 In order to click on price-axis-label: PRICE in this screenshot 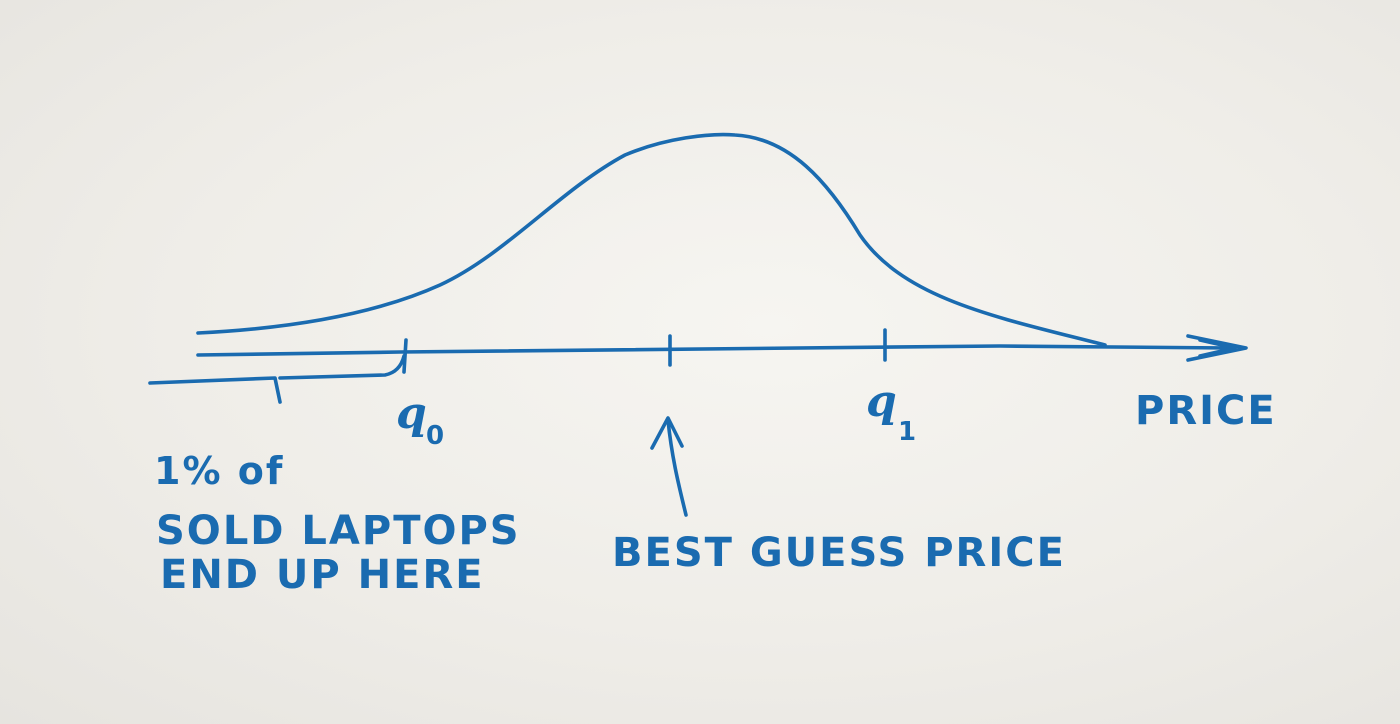, I will do `click(1206, 411)`.